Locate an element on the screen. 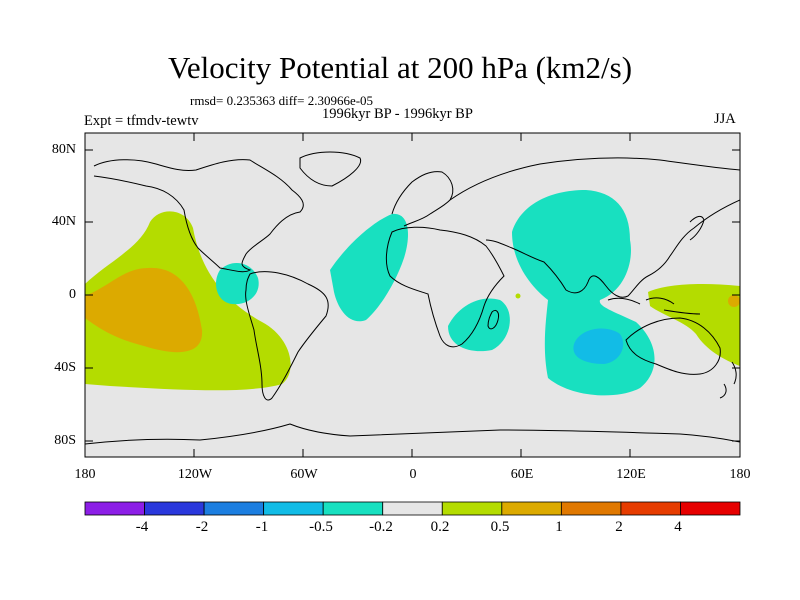 The height and width of the screenshot is (600, 800). colorbar-label-1: 1 is located at coordinates (559, 527).